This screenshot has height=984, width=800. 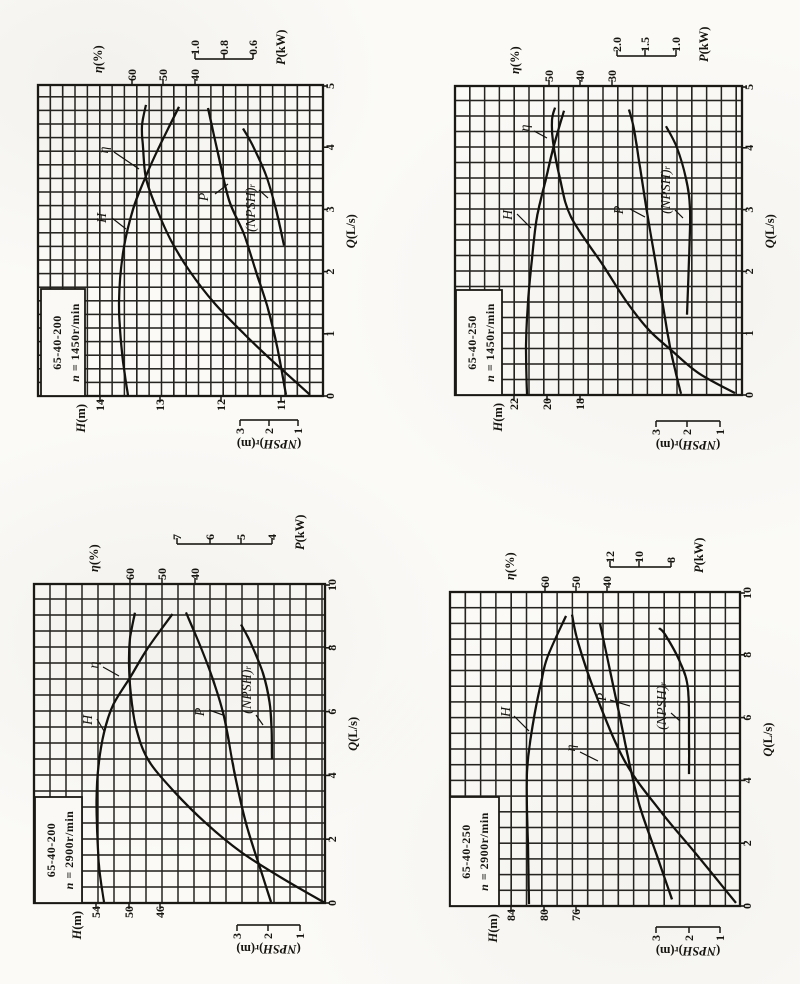 What do you see at coordinates (100, 405) in the screenshot?
I see `svg-text: 14` at bounding box center [100, 405].